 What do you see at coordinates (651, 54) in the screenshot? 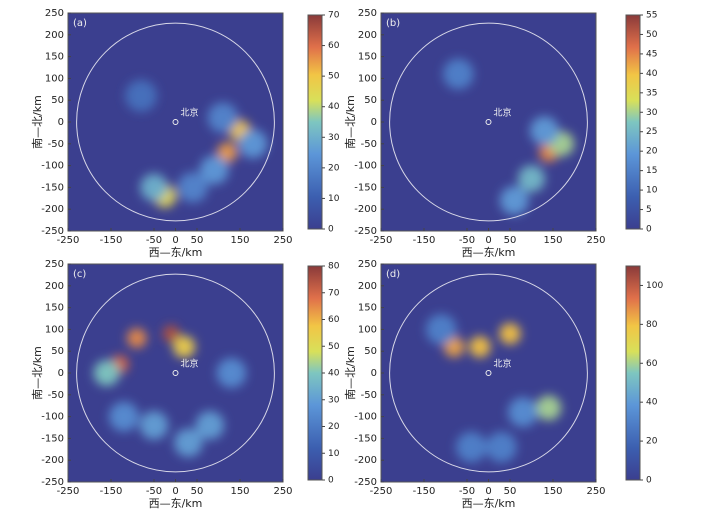
I see `colorbar-tick-label: 45` at bounding box center [651, 54].